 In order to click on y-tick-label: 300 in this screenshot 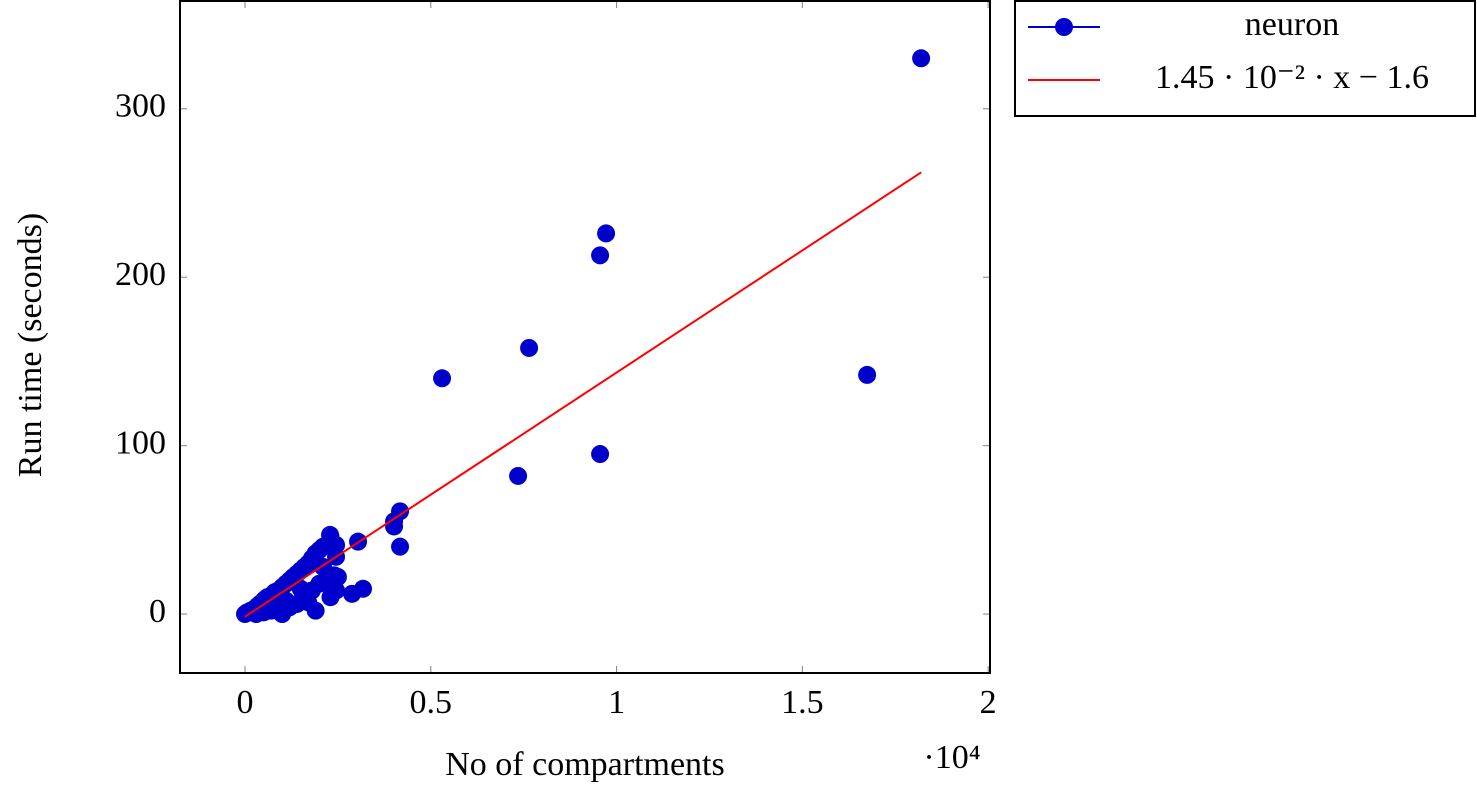, I will do `click(140, 106)`.